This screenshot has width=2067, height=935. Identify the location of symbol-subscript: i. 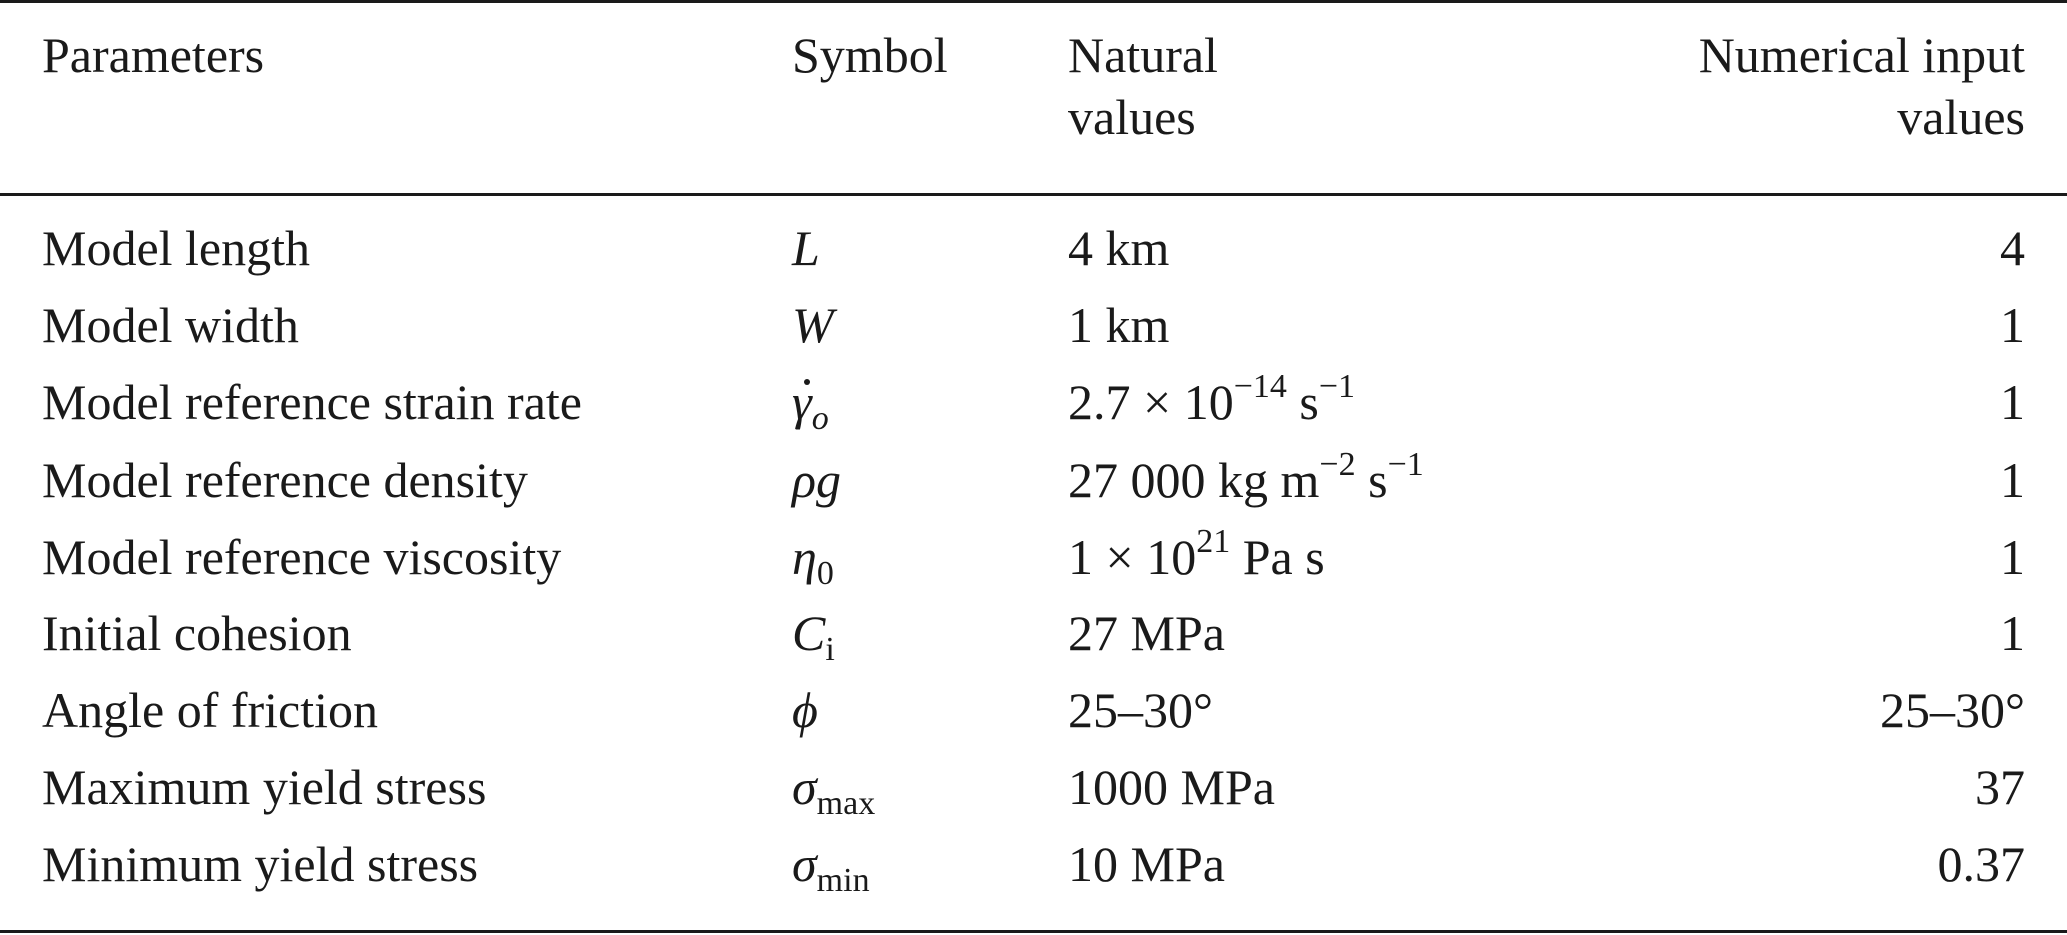
(830, 649).